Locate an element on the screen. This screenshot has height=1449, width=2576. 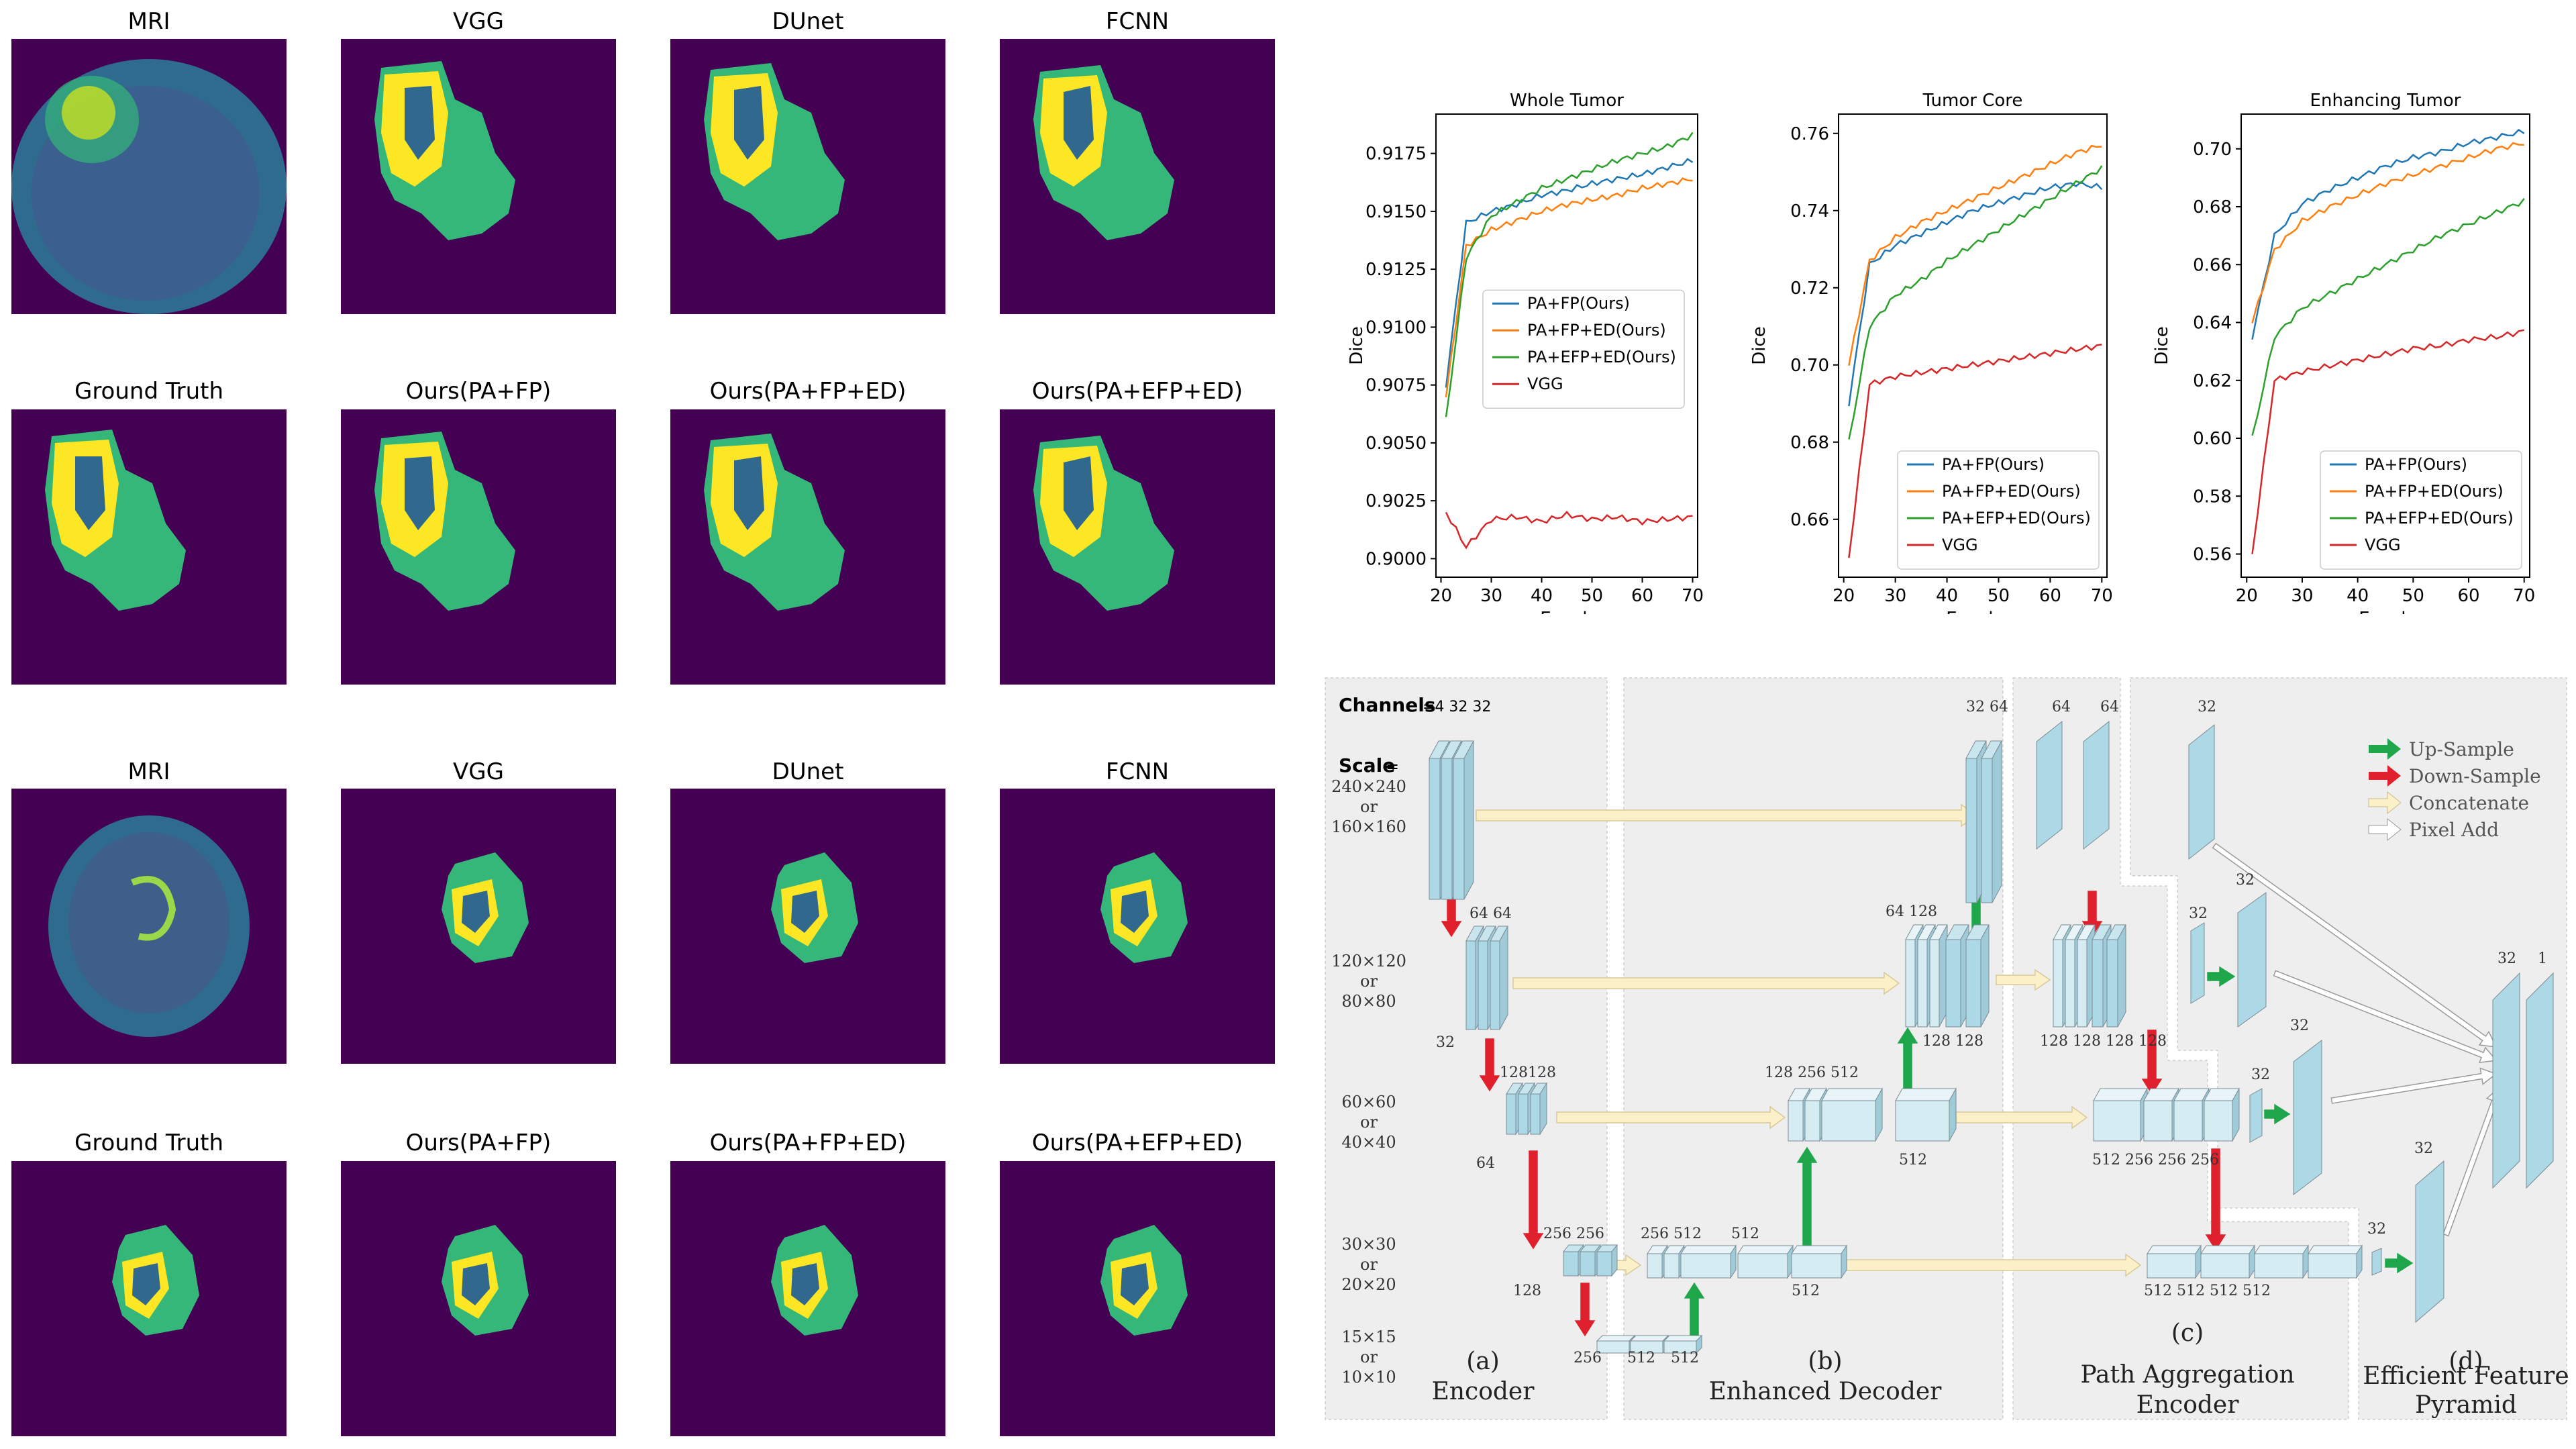
scale-text: 120×120 is located at coordinates (1368, 961).